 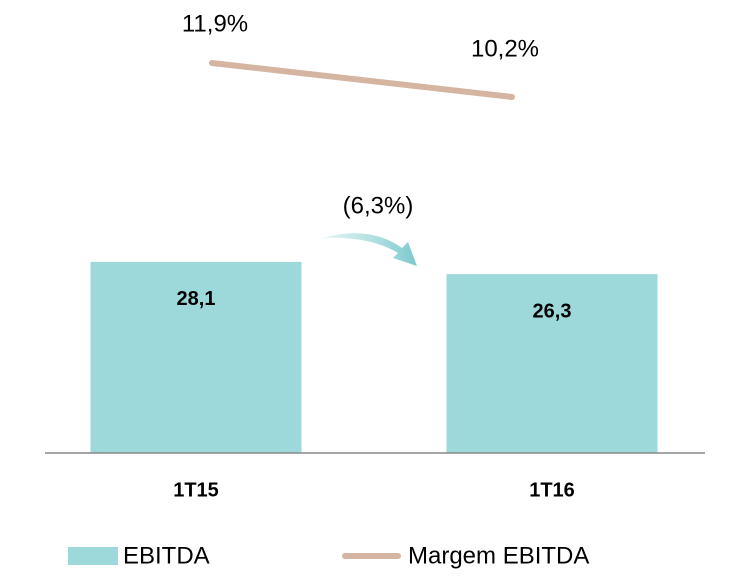 I want to click on data-label: 11,9%, so click(x=215, y=23).